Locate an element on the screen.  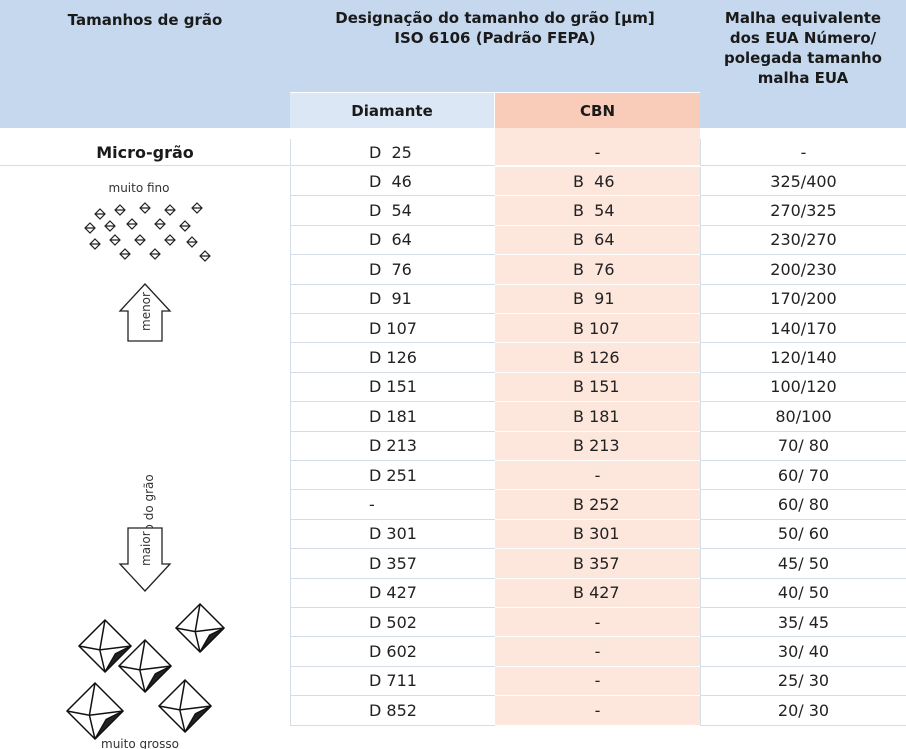
diamond-cell: D 251 is located at coordinates (392, 476).